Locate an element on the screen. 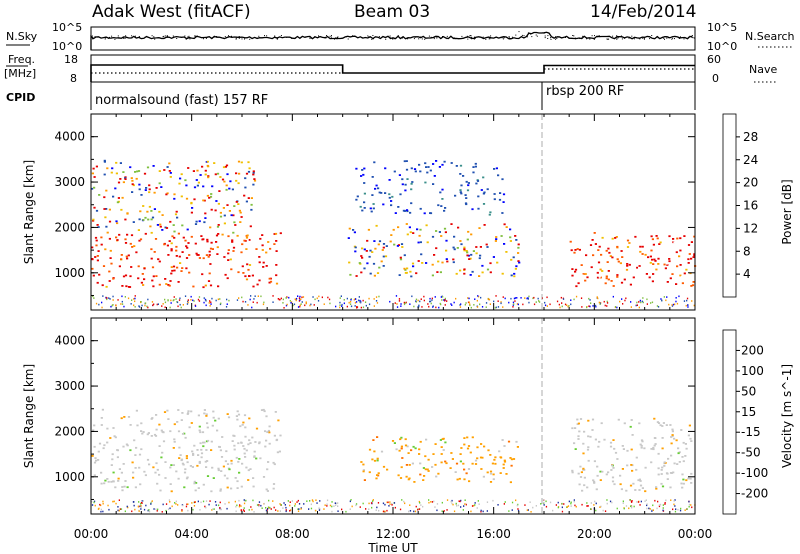 The width and height of the screenshot is (800, 554). nave-tick-top: 60 is located at coordinates (714, 59).